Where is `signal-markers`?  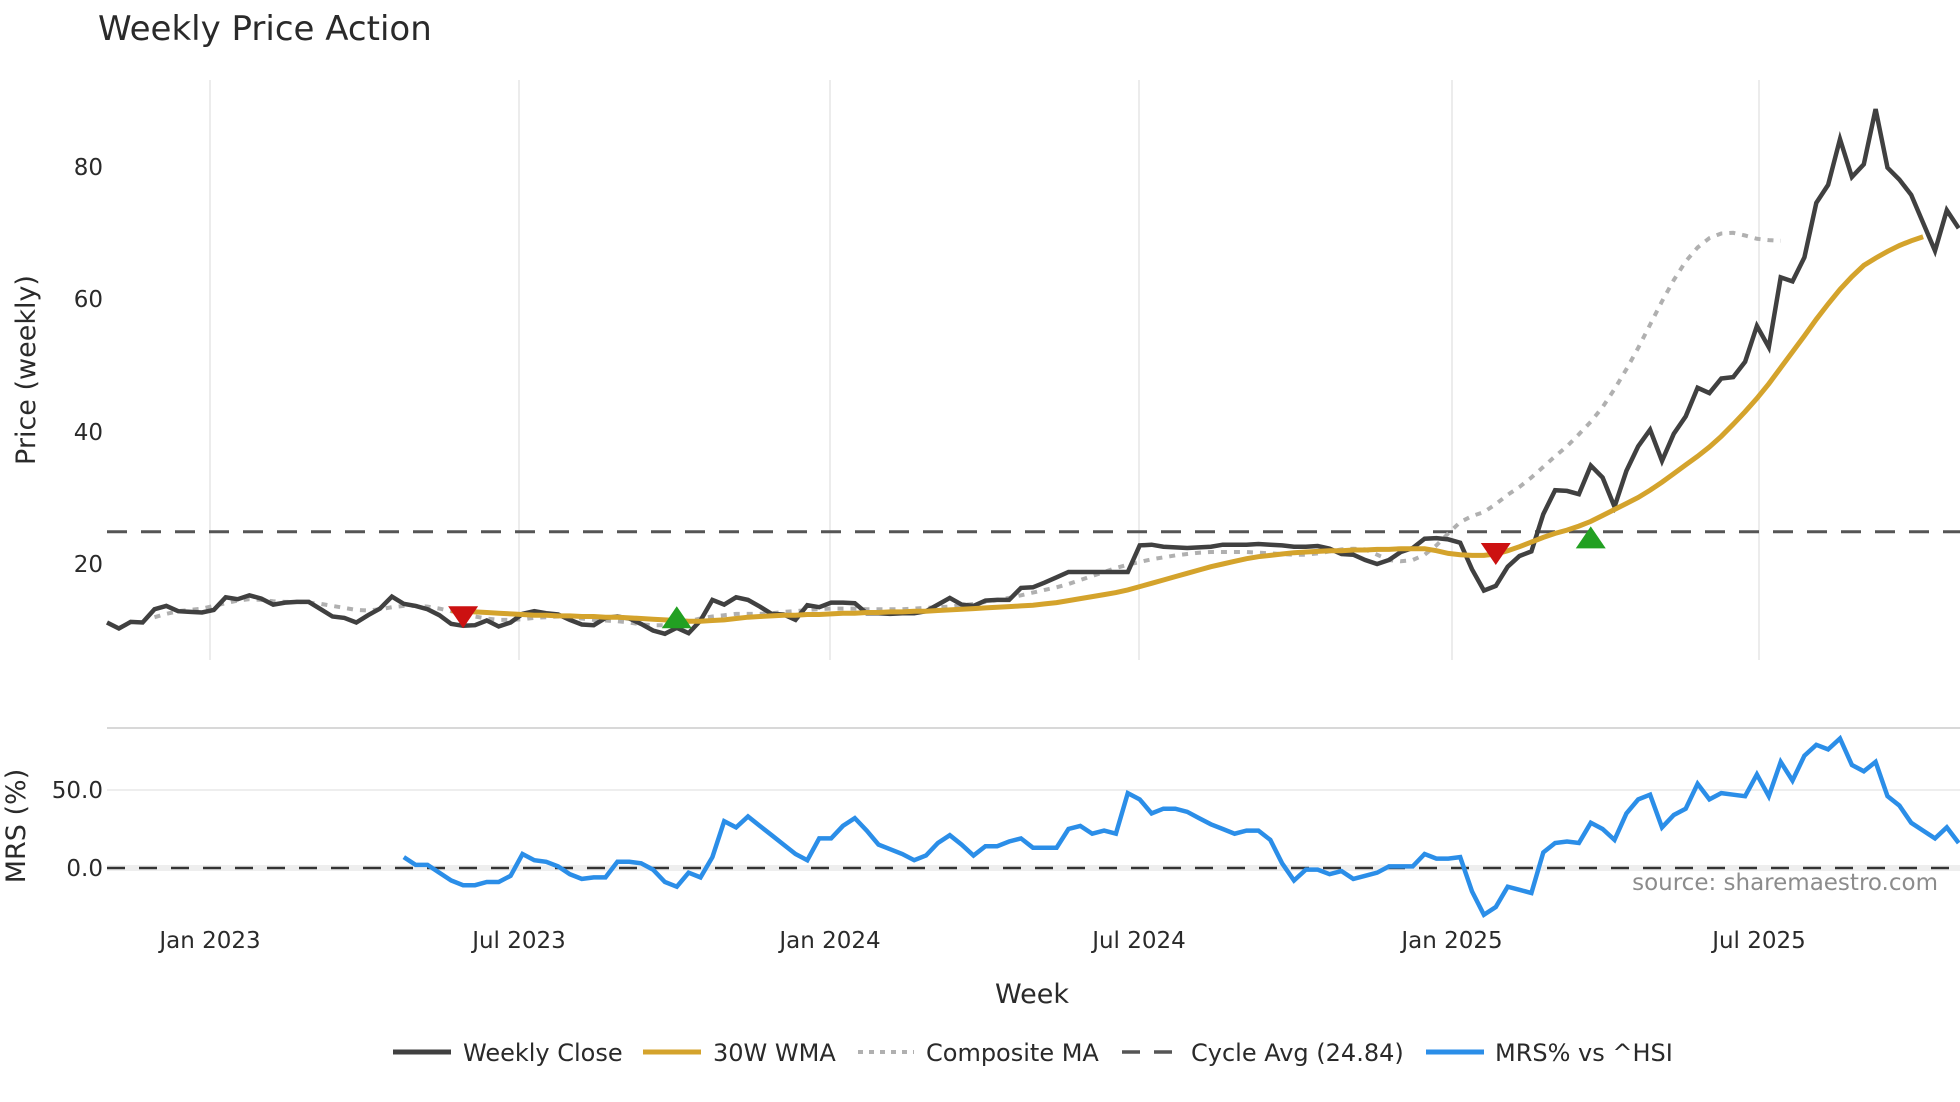
signal-markers is located at coordinates (1027, 577).